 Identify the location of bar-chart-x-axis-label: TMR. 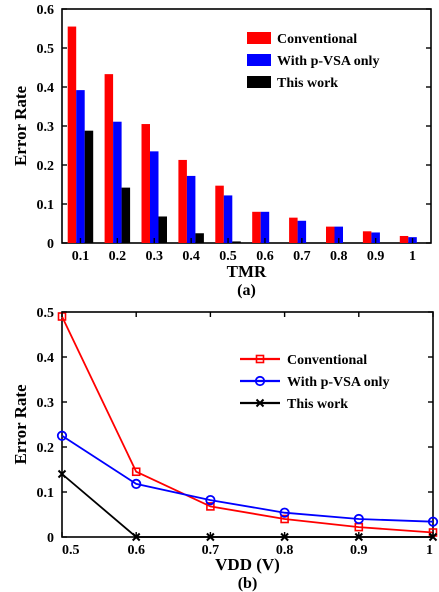
(247, 271).